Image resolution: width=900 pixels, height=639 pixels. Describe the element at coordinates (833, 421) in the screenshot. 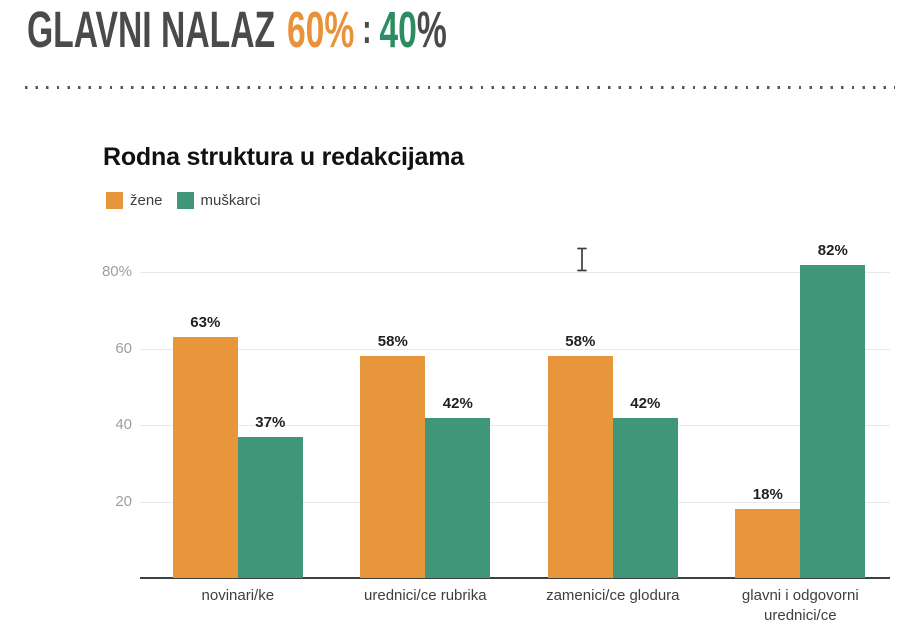

I see `bar-mu-karci-glavni-i-odgovorni-urednici-ce` at that location.